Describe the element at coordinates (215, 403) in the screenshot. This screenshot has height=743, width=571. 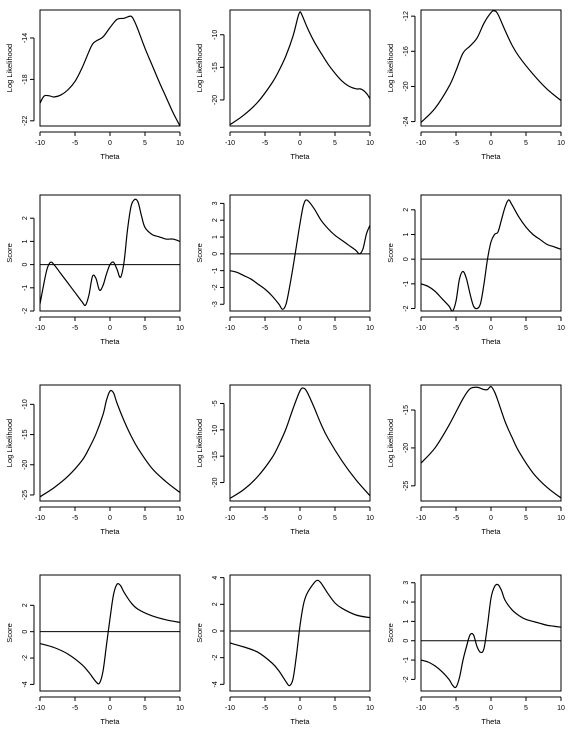
I see `y-tick-label: -5` at that location.